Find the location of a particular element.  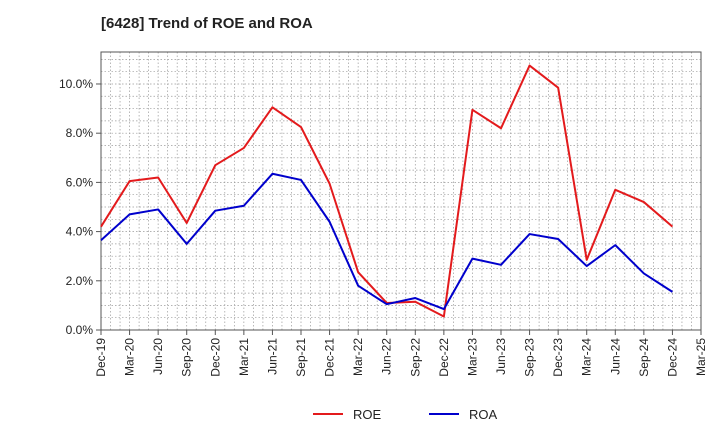

y-tick-label: 4.0% is located at coordinates (80, 232).